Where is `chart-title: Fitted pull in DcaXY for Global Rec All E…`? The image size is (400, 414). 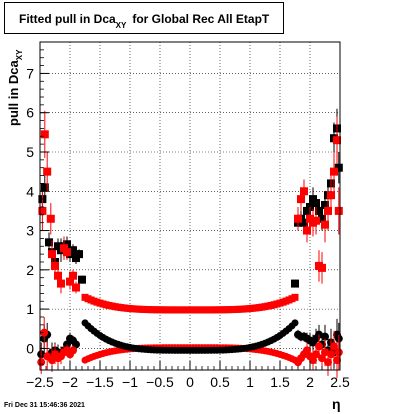
chart-title: Fitted pull in DcaXY for Global Rec All E… is located at coordinates (144, 21).